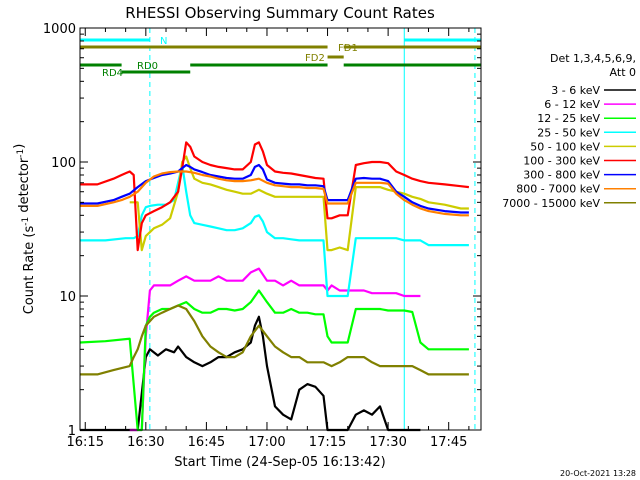 The height and width of the screenshot is (480, 640). What do you see at coordinates (280, 13) in the screenshot?
I see `chart-title: RHESSI Observing Summary Count Rates` at bounding box center [280, 13].